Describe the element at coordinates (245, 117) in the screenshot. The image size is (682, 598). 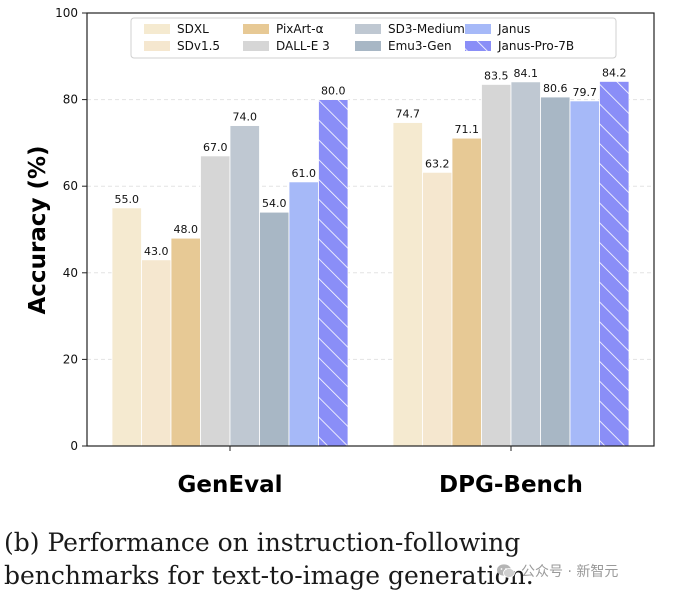
I see `value-label-sd3-medium-geneval: 74.0` at that location.